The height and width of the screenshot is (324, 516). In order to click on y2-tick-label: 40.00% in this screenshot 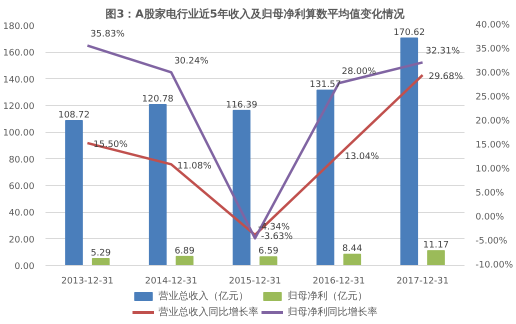, I will do `click(493, 25)`.